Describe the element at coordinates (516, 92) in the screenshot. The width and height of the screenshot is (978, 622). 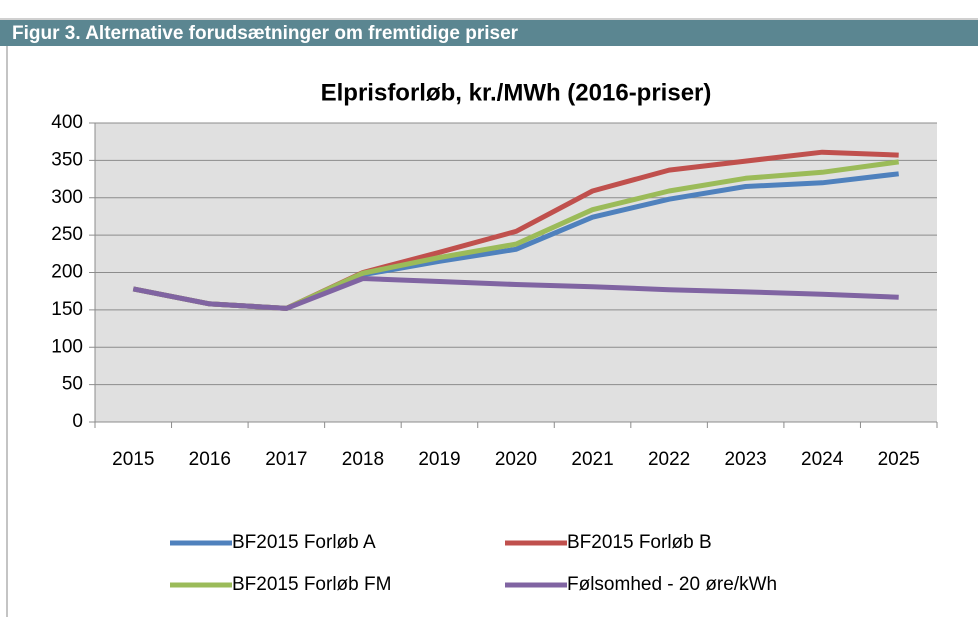
I see `chart-title: Elprisforløb, kr./MWh (2016-priser)` at that location.